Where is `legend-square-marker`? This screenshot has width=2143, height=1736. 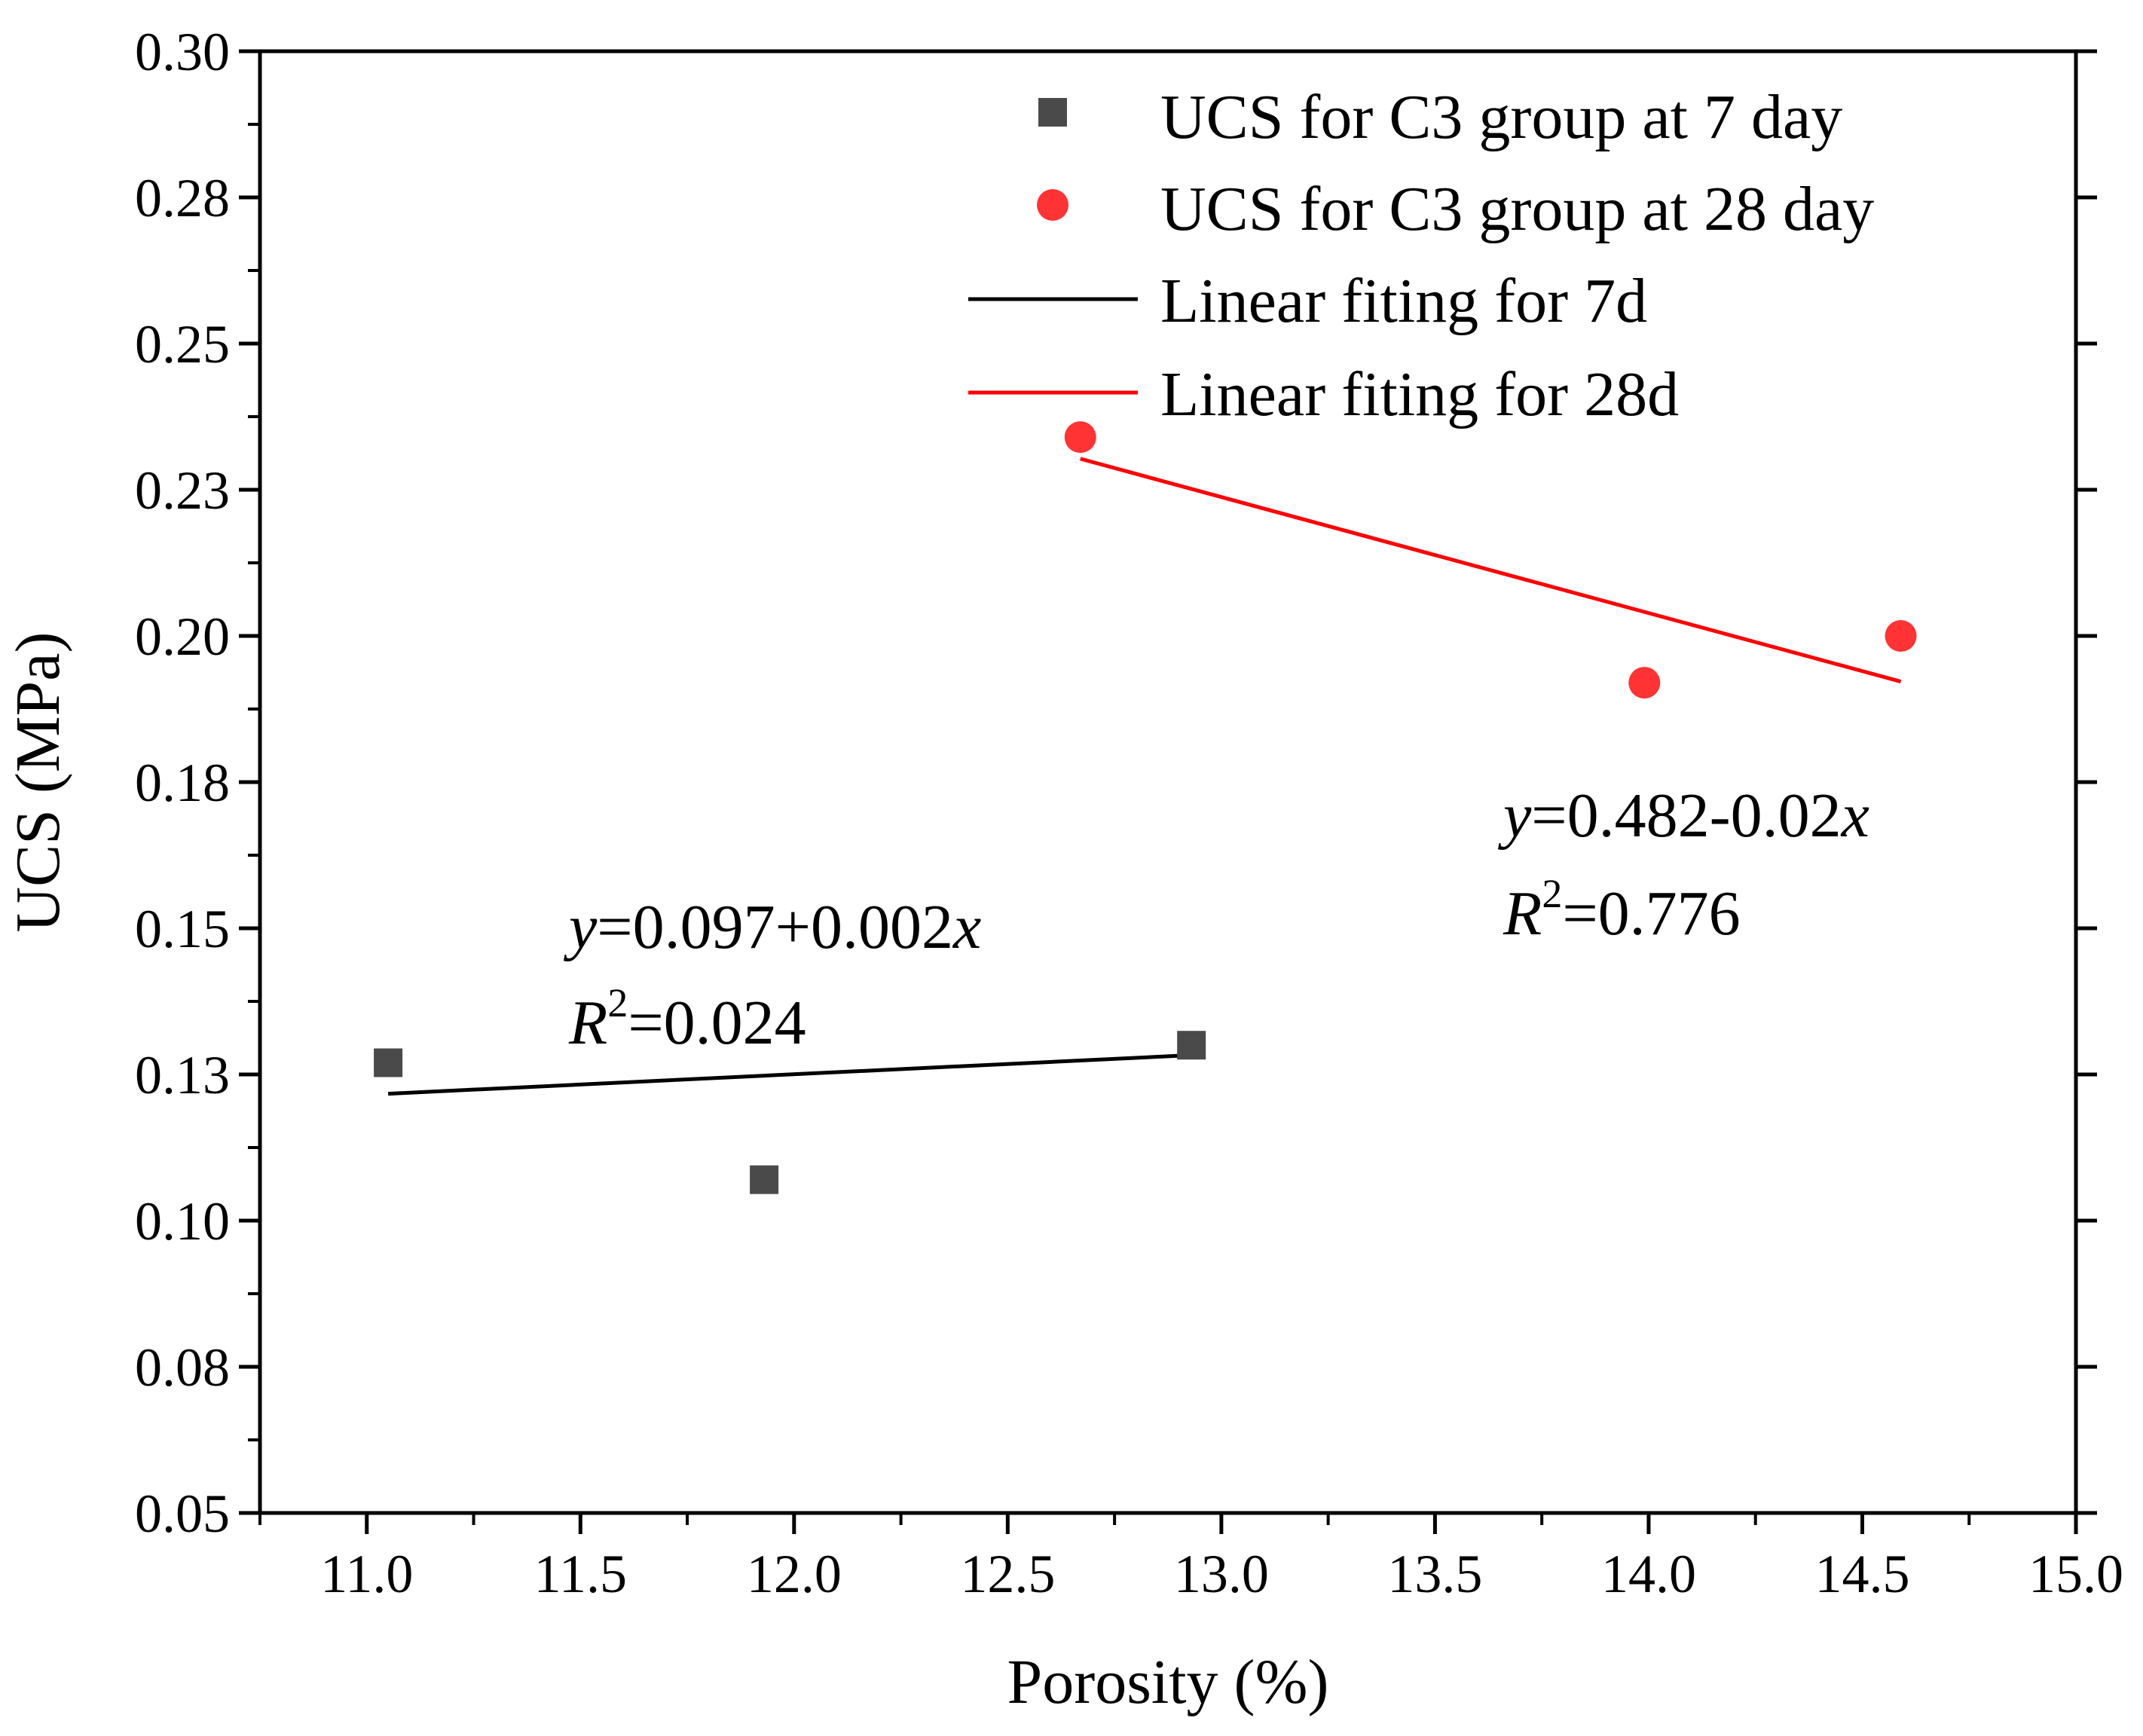 legend-square-marker is located at coordinates (1052, 112).